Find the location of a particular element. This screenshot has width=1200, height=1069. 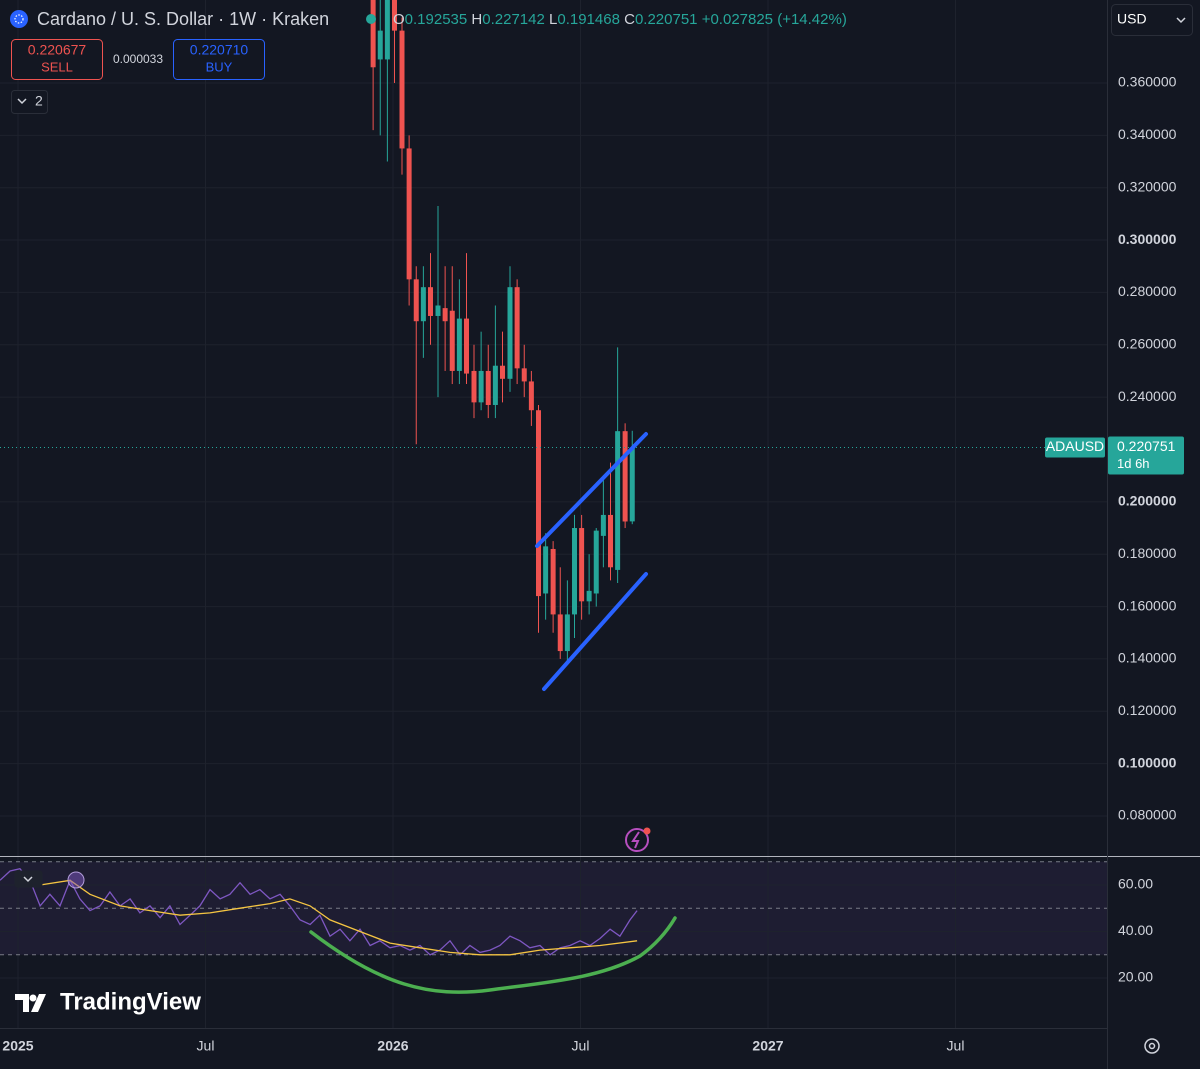

x-tick-label: 2026 is located at coordinates (392, 1046).